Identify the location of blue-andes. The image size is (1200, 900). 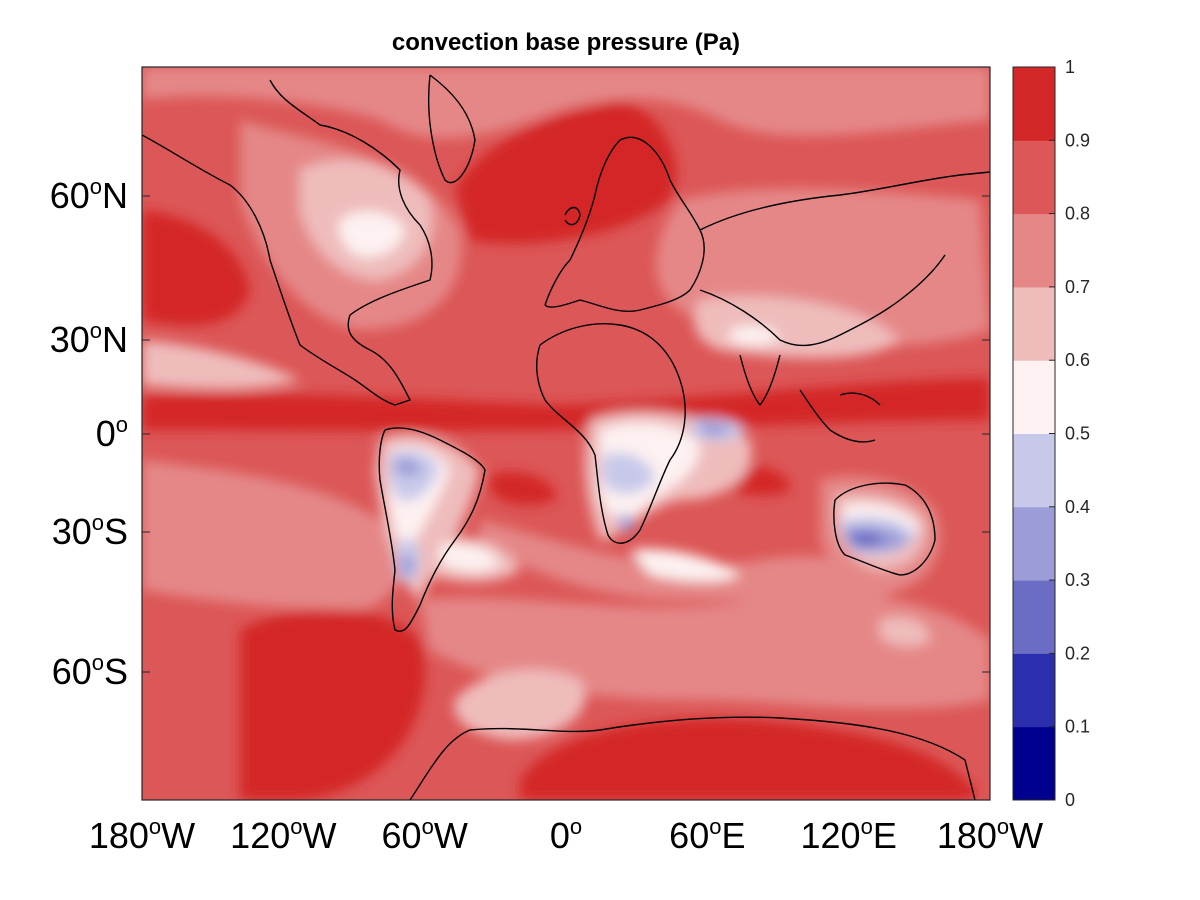
(407, 565).